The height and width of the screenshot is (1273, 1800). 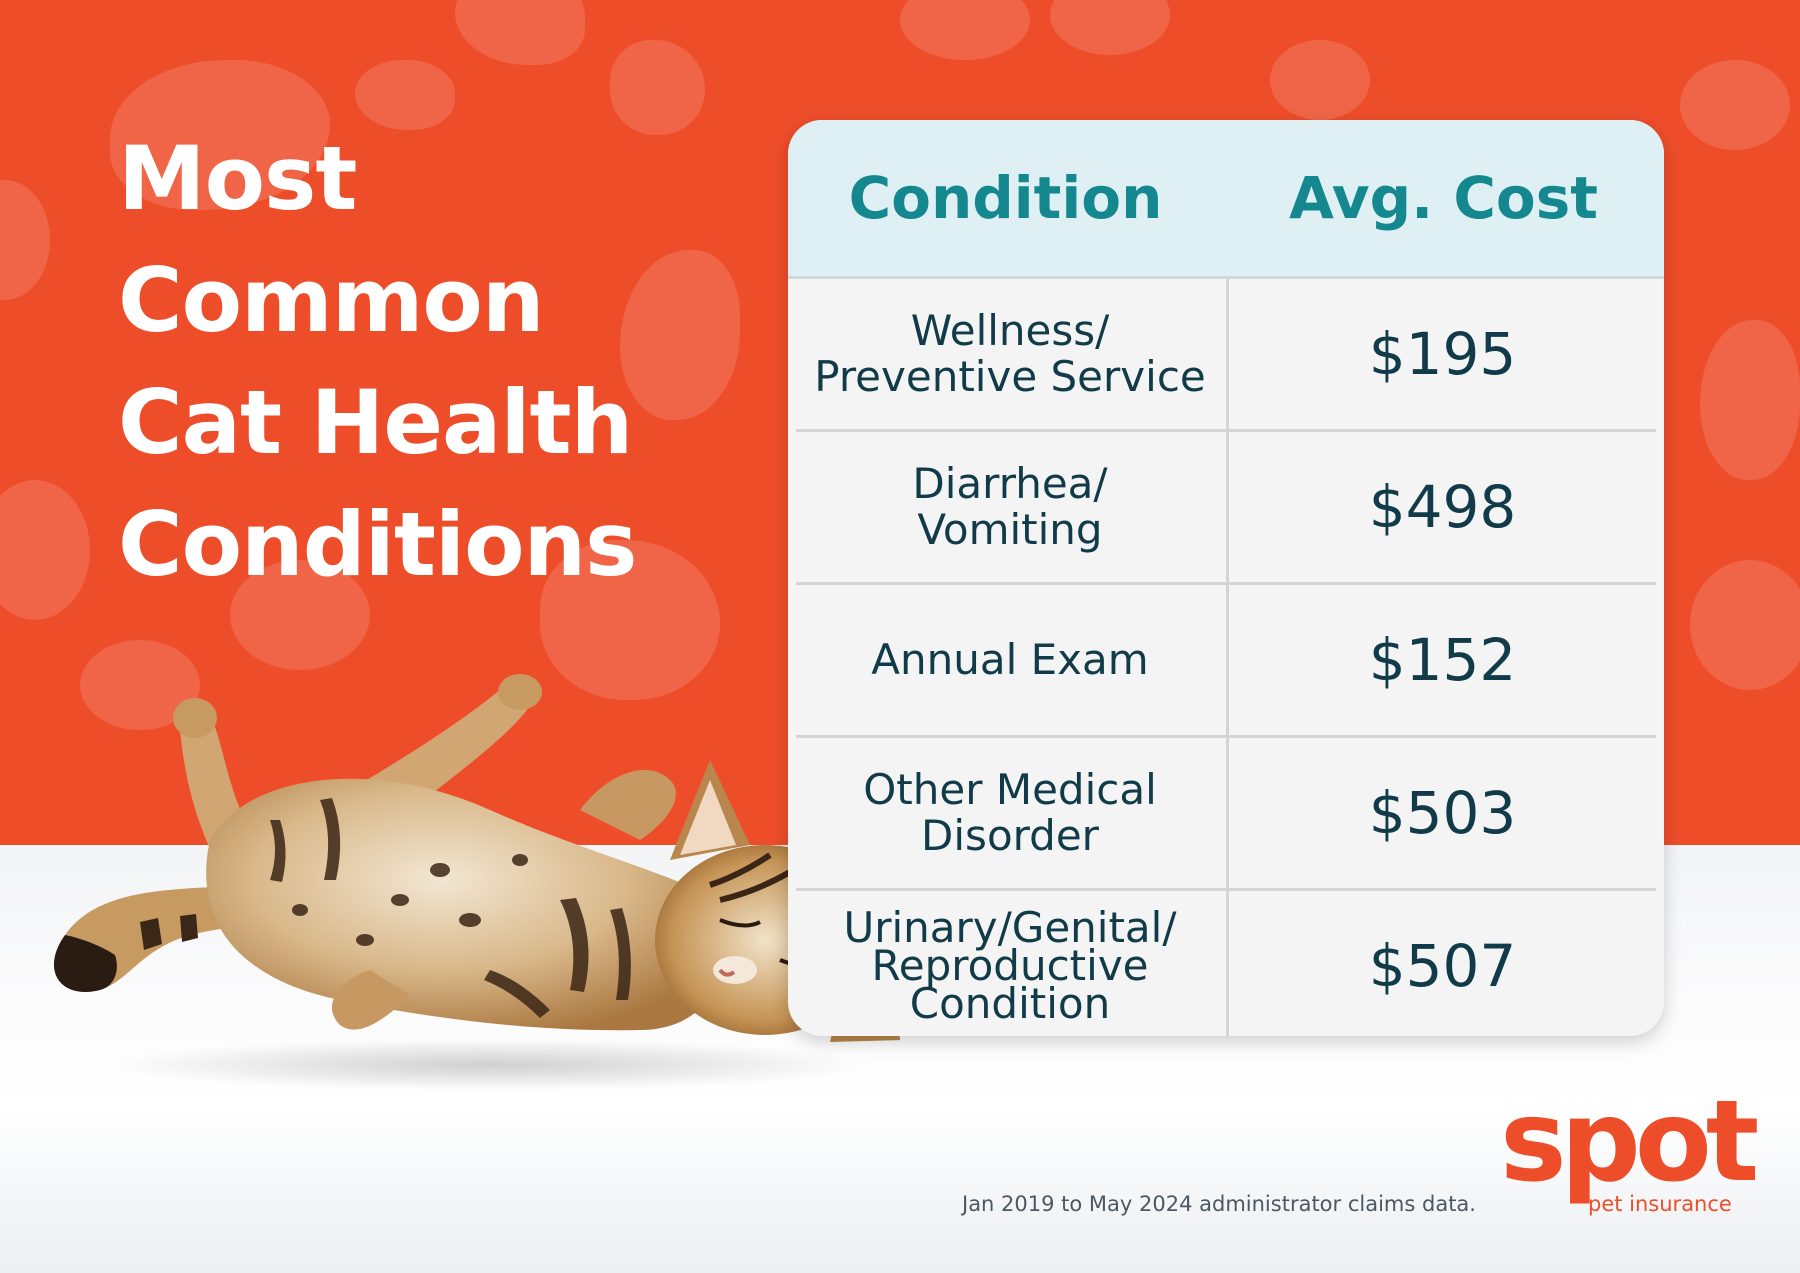 I want to click on condition-line: Condition, so click(x=1010, y=1003).